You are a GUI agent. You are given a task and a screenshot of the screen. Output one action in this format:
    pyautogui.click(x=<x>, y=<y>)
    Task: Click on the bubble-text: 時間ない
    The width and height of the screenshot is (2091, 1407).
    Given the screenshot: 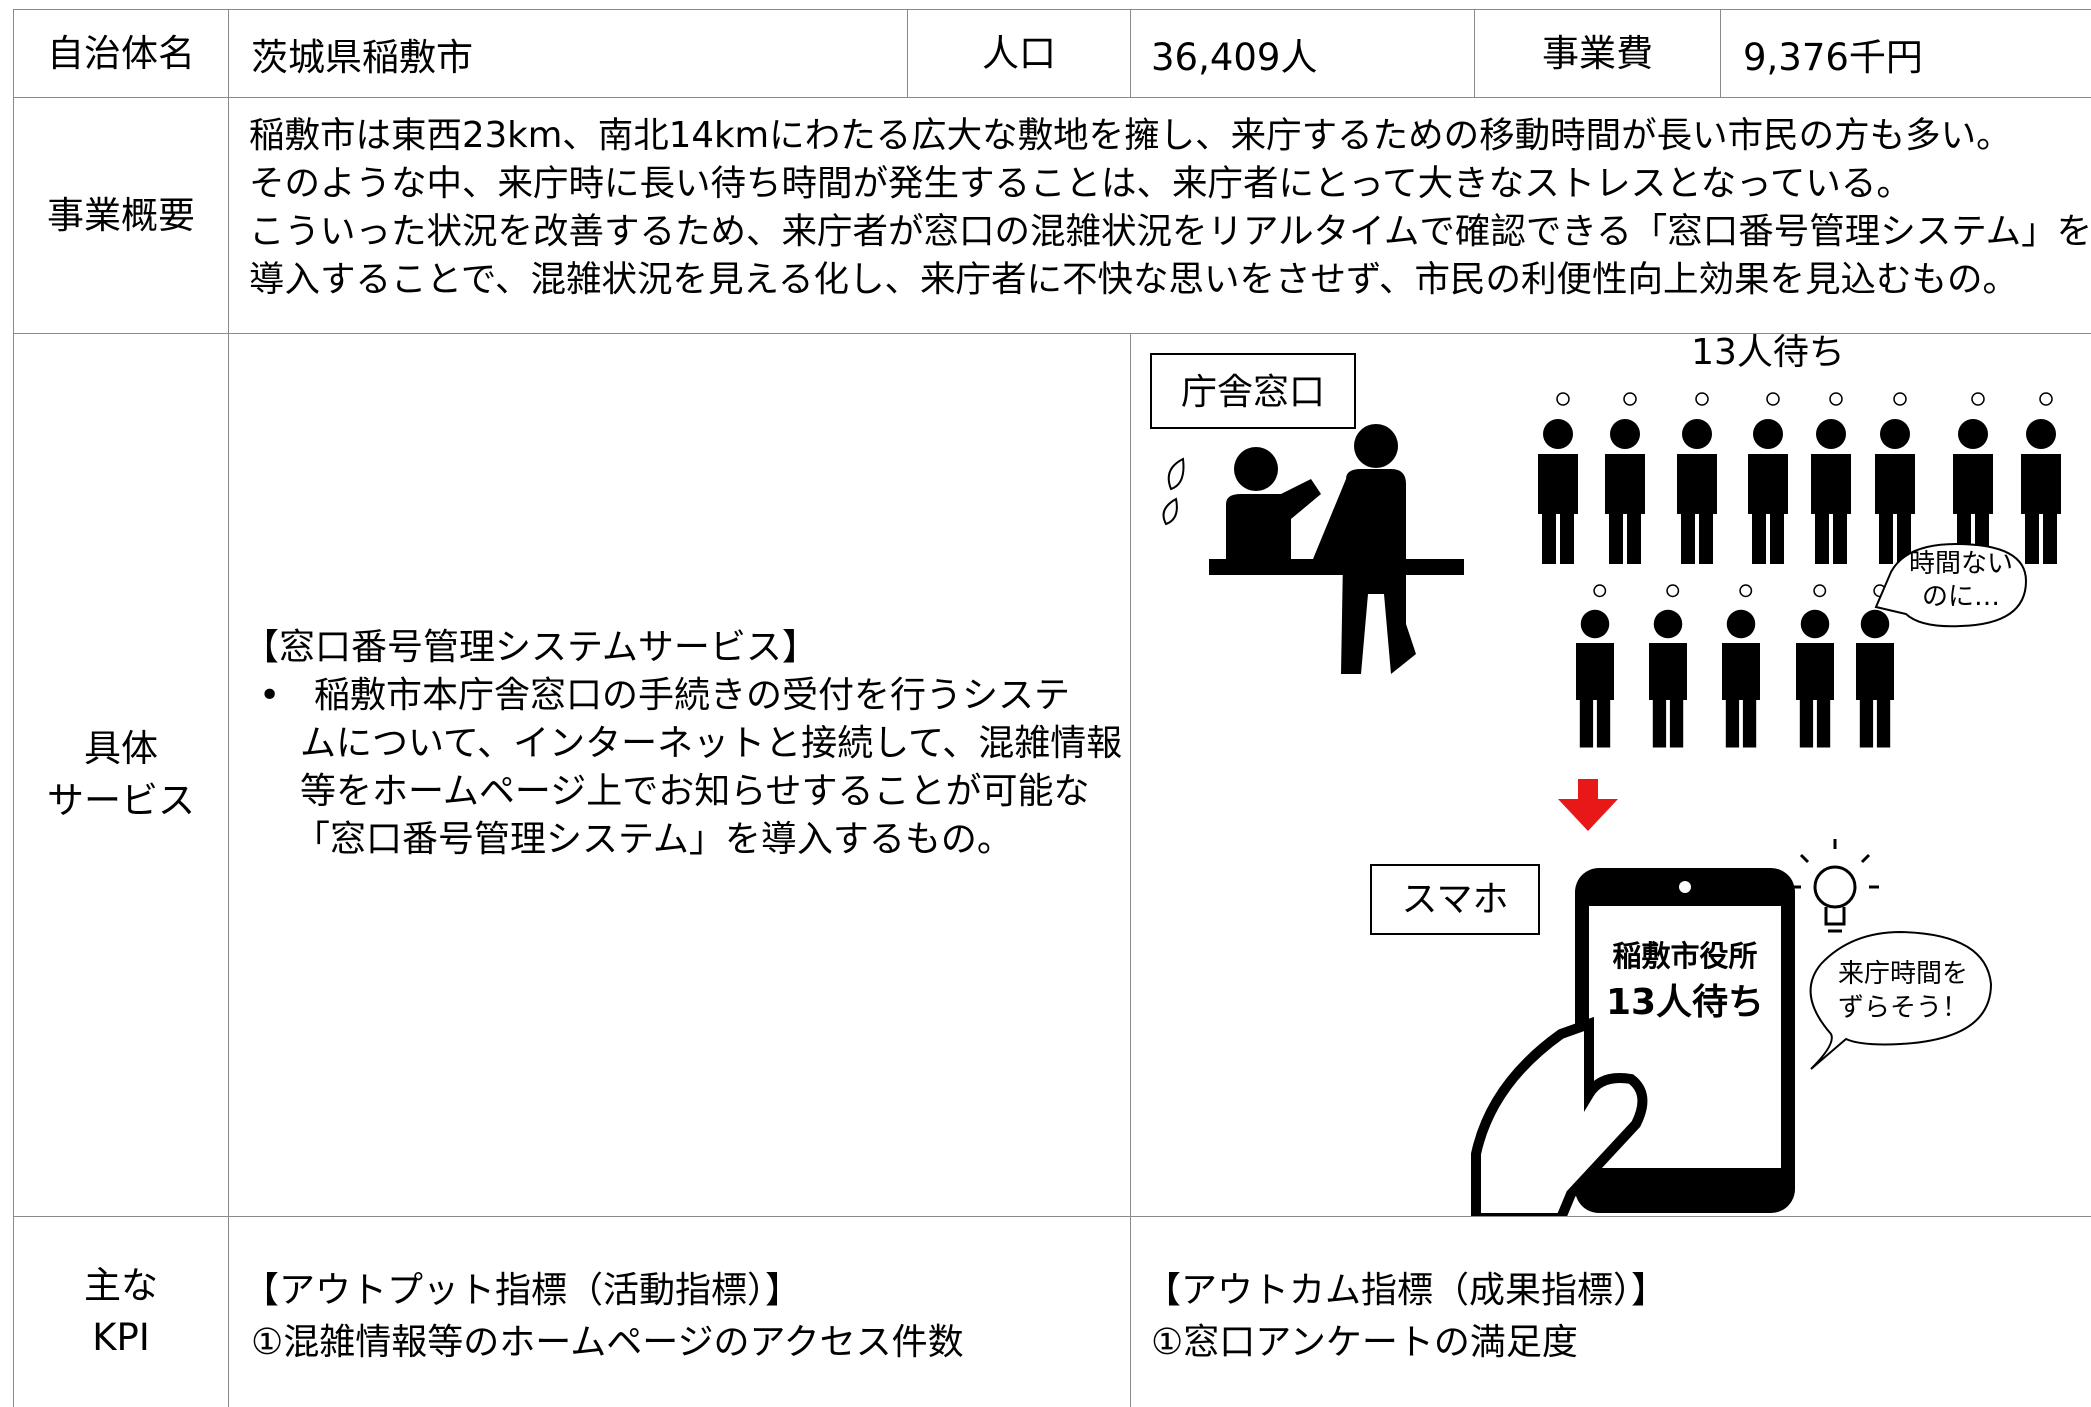 What is the action you would take?
    pyautogui.click(x=1961, y=564)
    